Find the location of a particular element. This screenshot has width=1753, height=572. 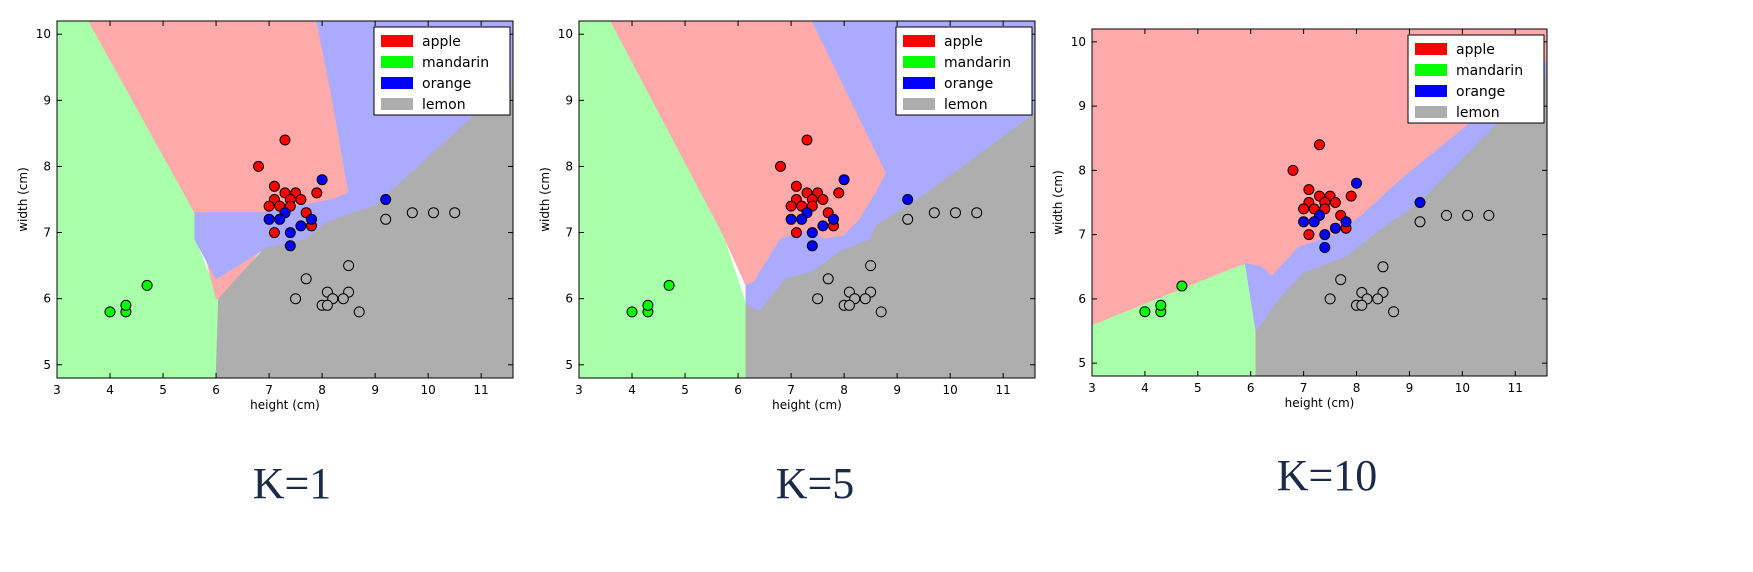

scatter-points is located at coordinates (1317, 228).